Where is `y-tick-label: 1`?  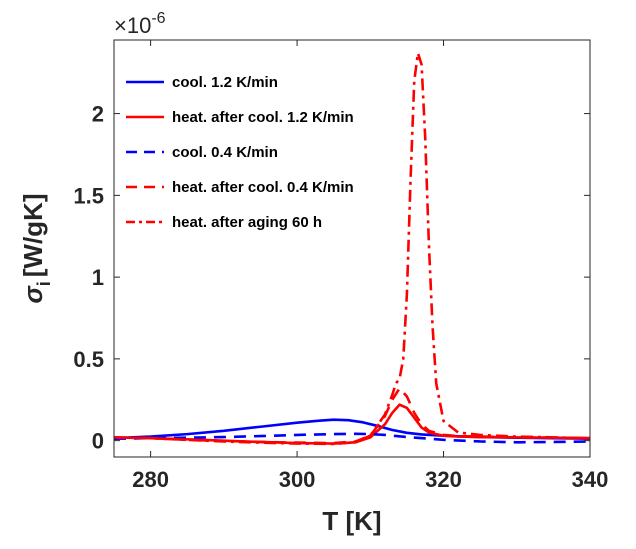
y-tick-label: 1 is located at coordinates (98, 277).